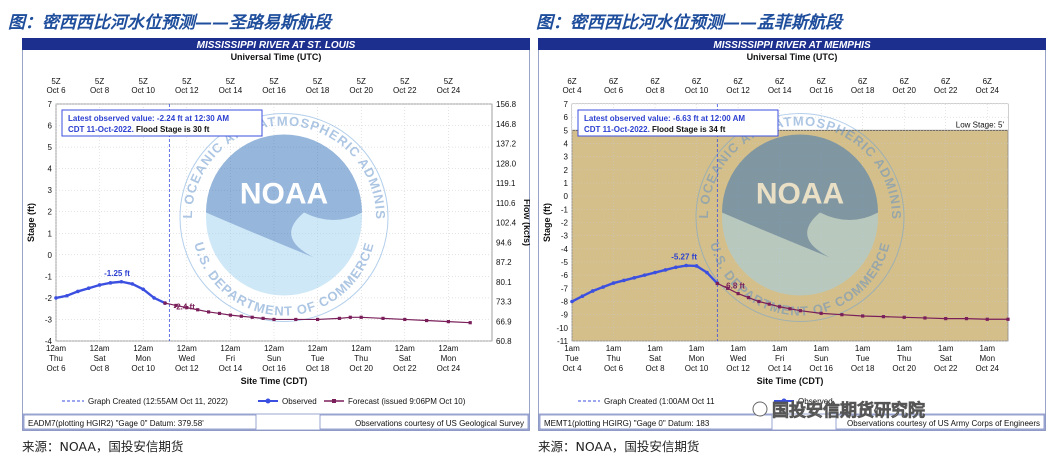 This screenshot has width=1053, height=458. Describe the element at coordinates (504, 321) in the screenshot. I see `y2-tick-label: 66.9` at that location.